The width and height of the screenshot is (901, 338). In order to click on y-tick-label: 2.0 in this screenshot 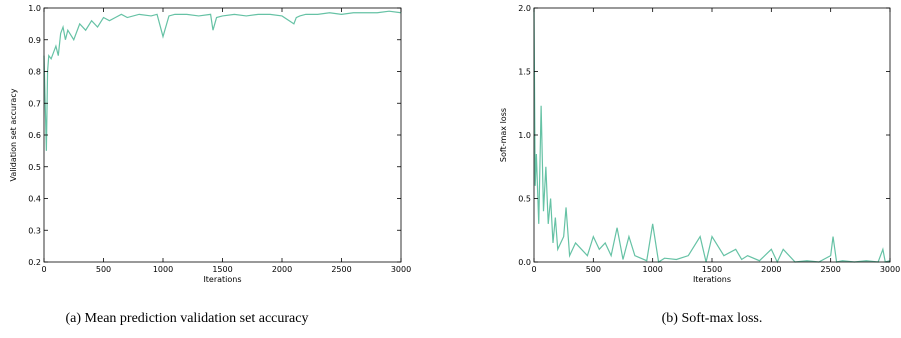, I will do `click(524, 8)`.